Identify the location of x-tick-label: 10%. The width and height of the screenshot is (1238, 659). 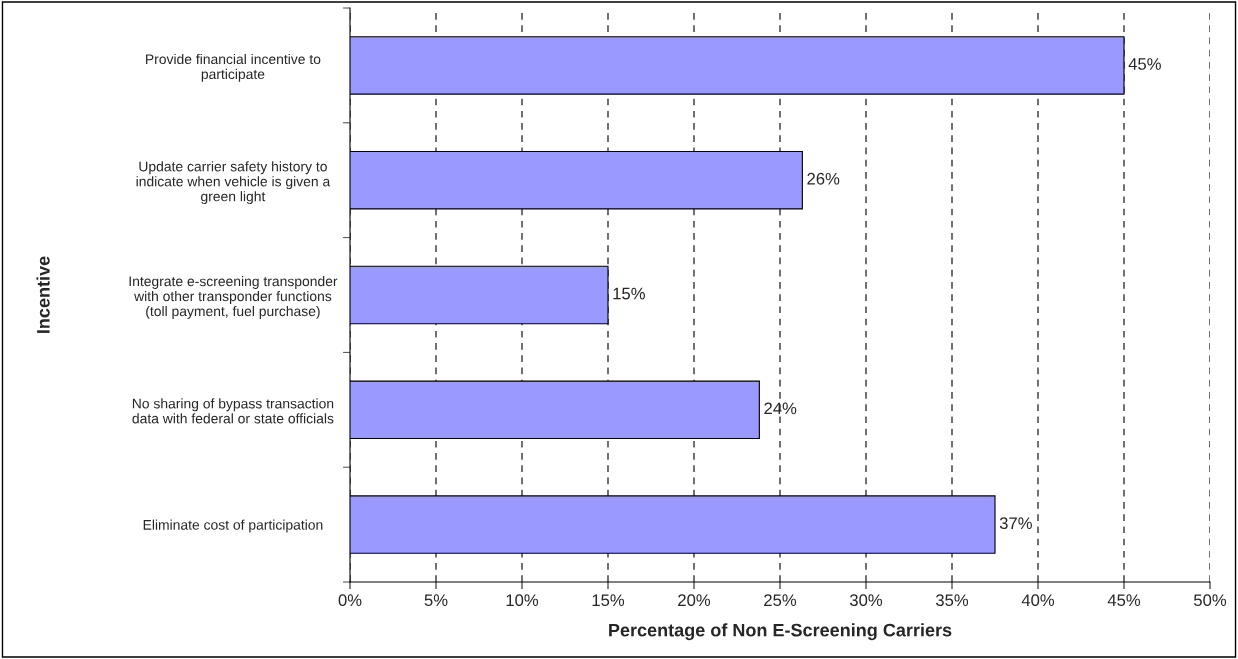
(522, 600).